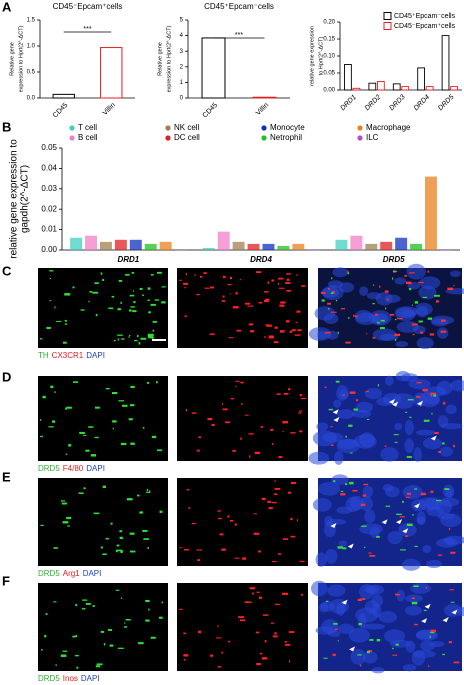 The width and height of the screenshot is (464, 685). What do you see at coordinates (49, 249) in the screenshot?
I see `y-tick-label: 0.00` at bounding box center [49, 249].